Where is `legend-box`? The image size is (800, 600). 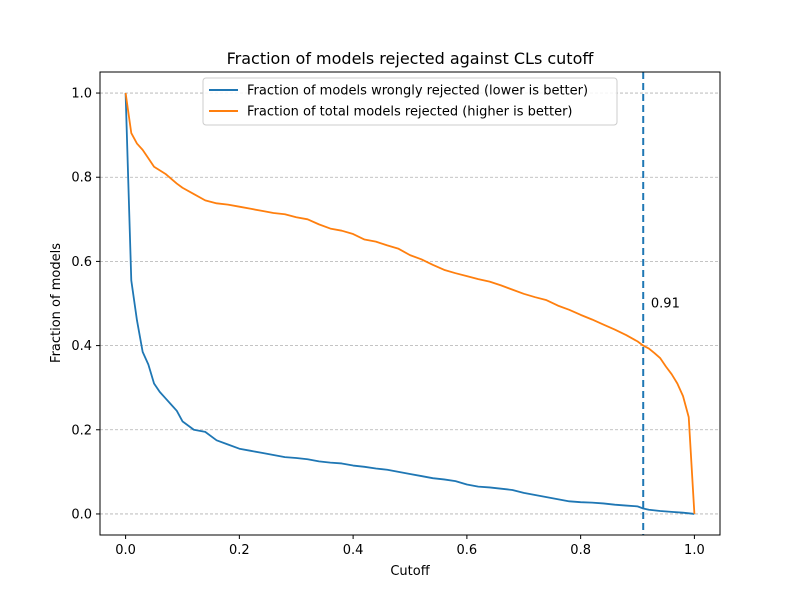 legend-box is located at coordinates (410, 101).